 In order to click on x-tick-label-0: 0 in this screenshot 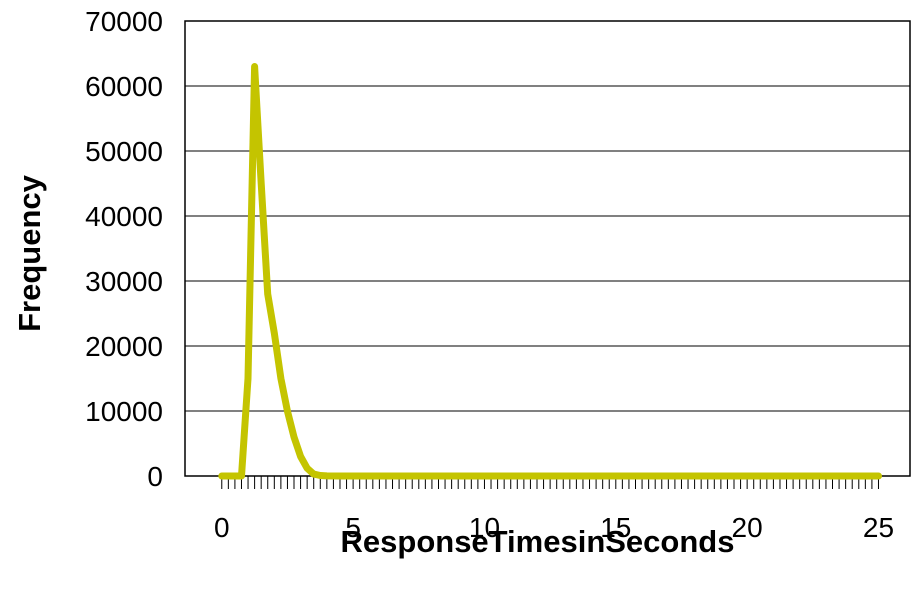, I will do `click(222, 527)`.